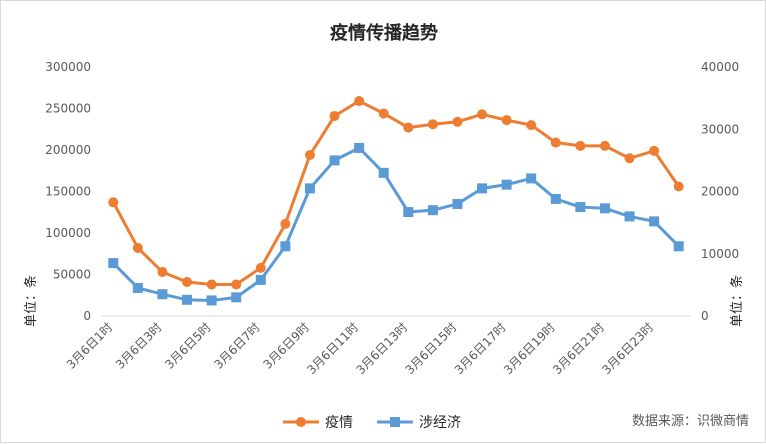 This screenshot has width=766, height=444. Describe the element at coordinates (690, 421) in the screenshot. I see `source-note: 数据来源：识微商情` at that location.